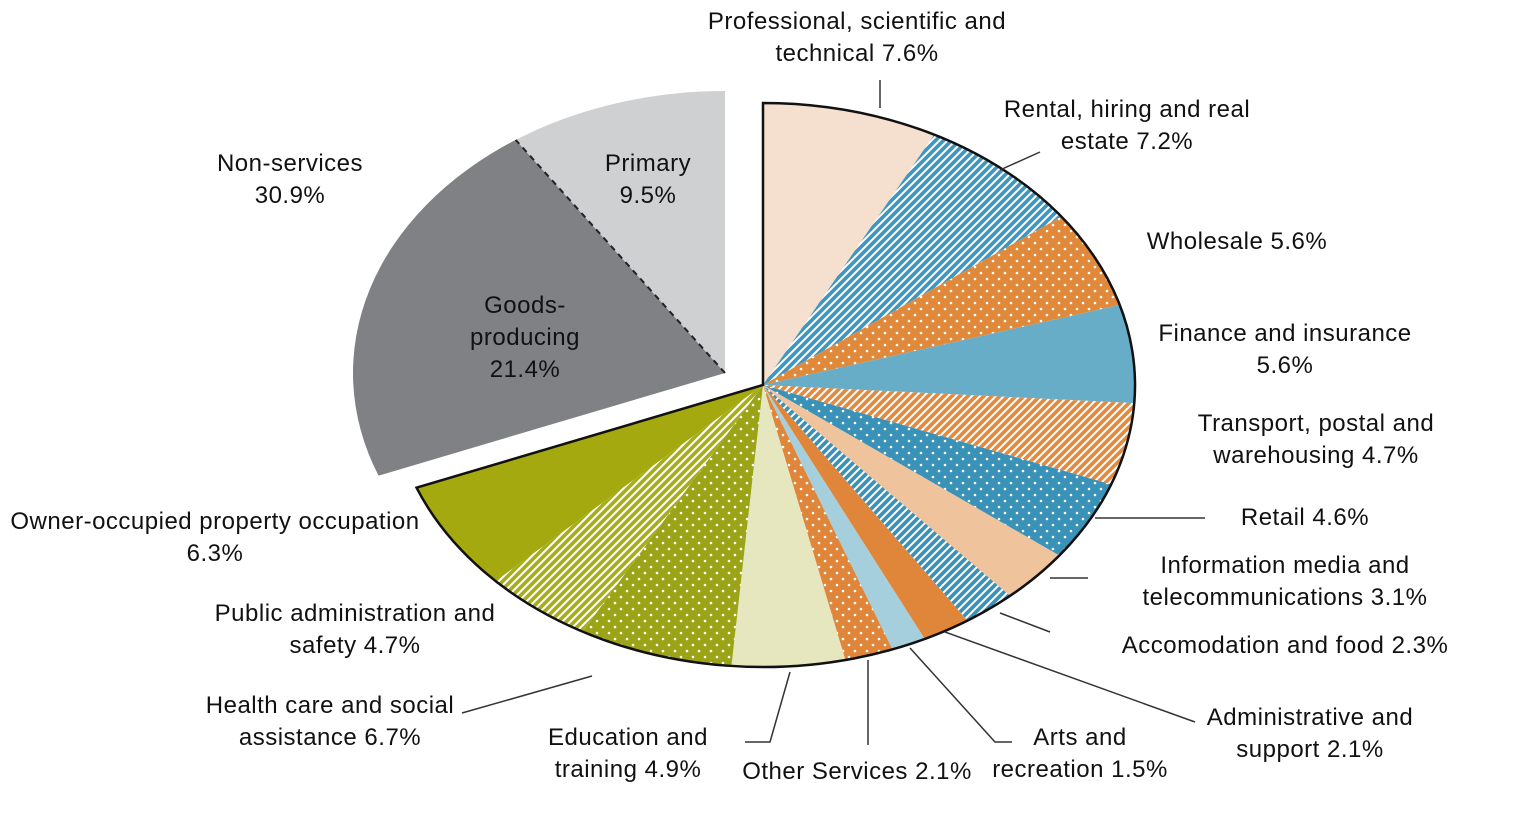 The image size is (1524, 816). I want to click on group-divider, so click(620, 256).